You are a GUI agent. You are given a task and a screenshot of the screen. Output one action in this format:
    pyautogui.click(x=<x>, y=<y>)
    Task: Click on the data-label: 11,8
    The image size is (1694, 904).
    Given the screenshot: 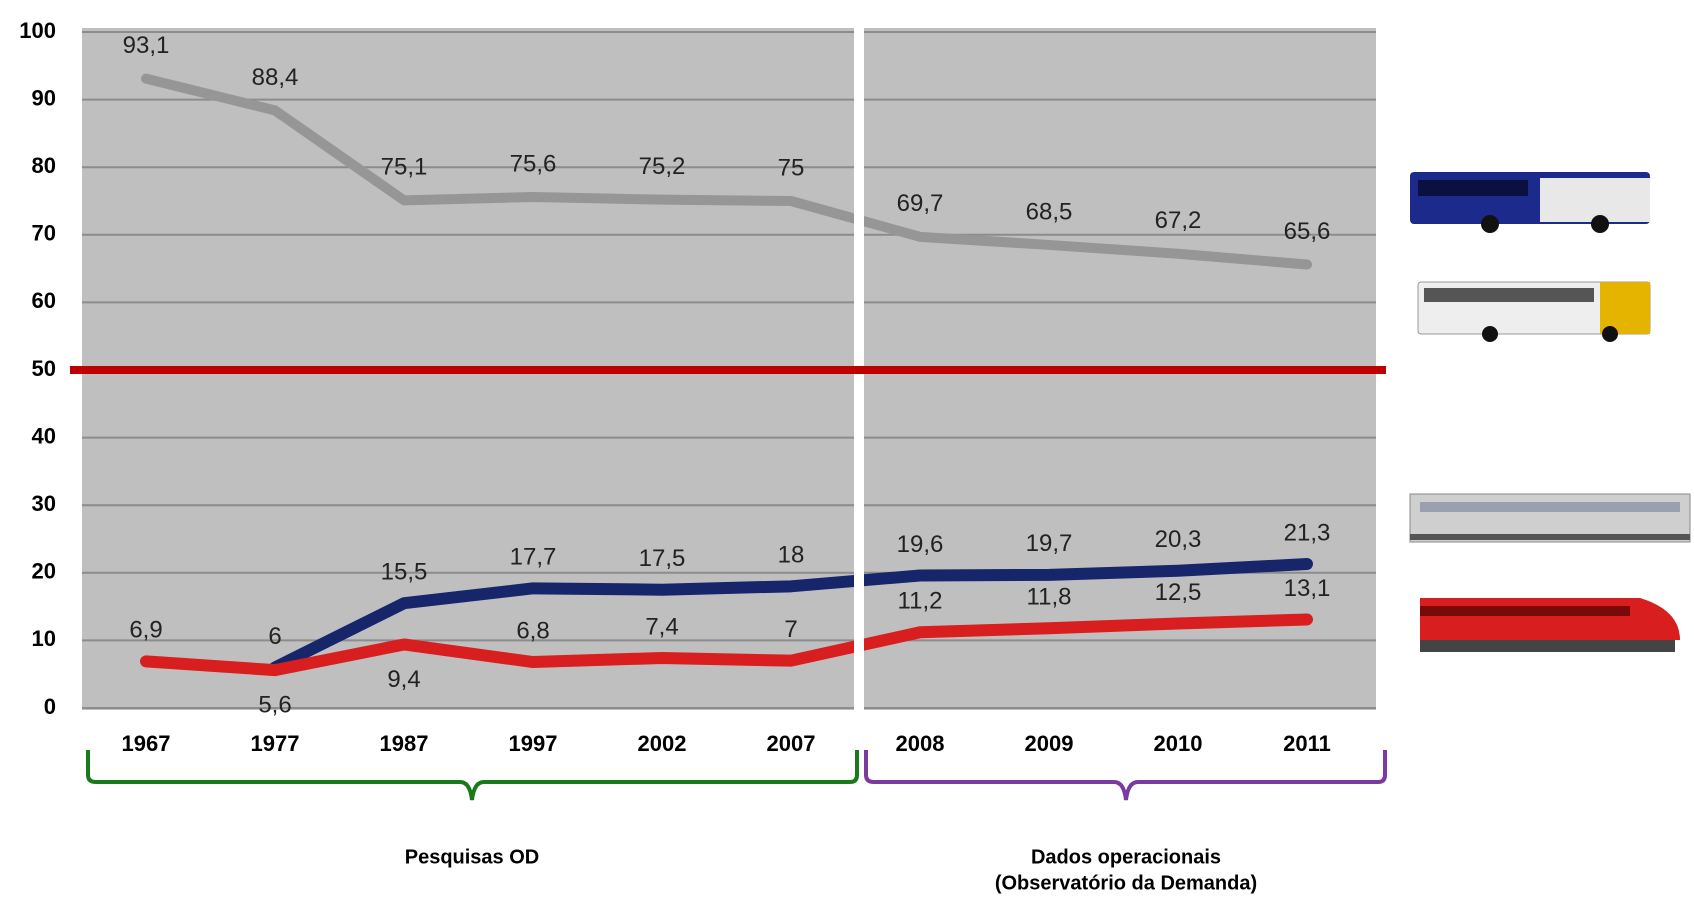 What is the action you would take?
    pyautogui.click(x=1049, y=597)
    